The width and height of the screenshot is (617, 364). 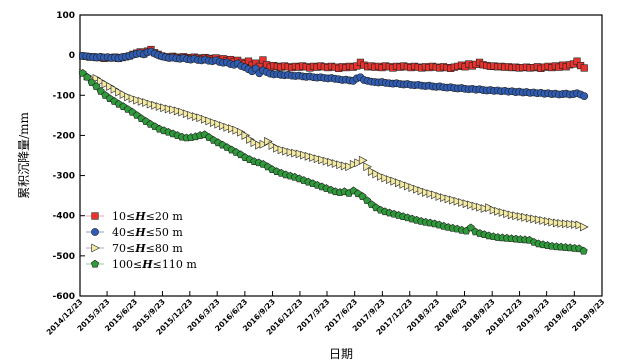 I want to click on y-axis: 100 0 -100 -200 -300 -400 -500 -600, so click(x=68, y=156).